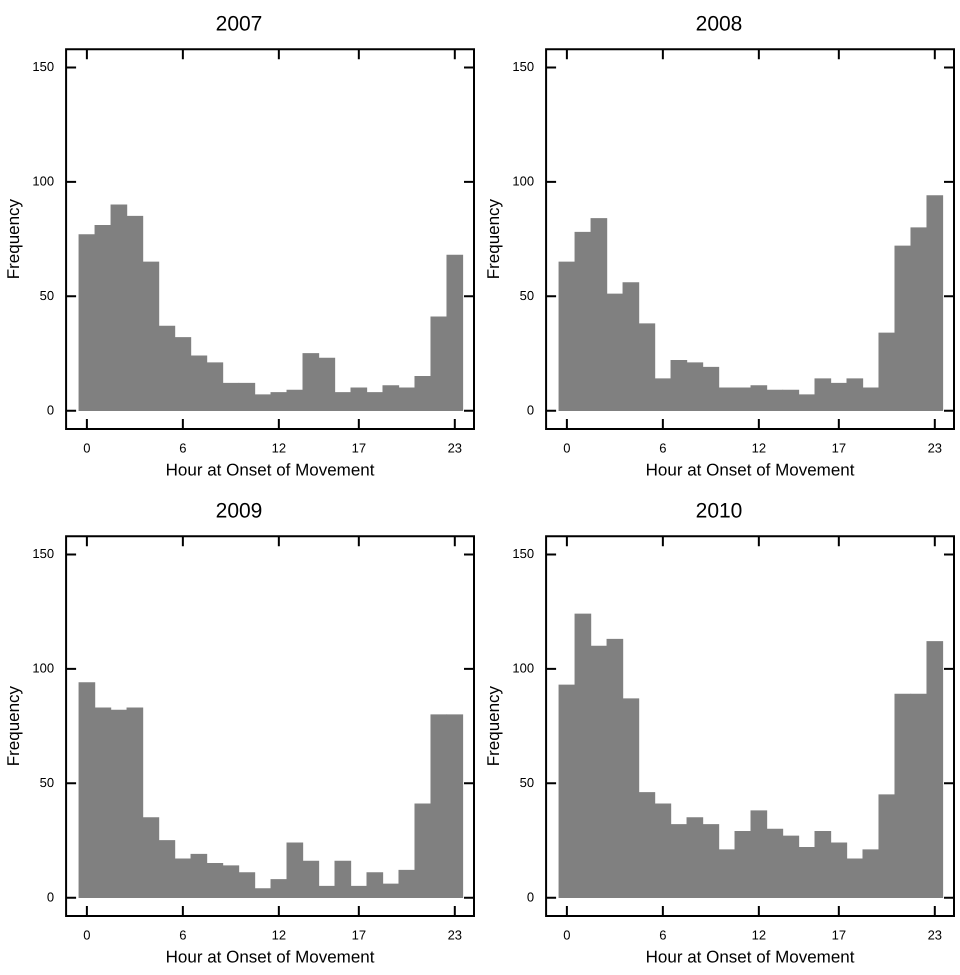  What do you see at coordinates (239, 510) in the screenshot?
I see `chart-title: 2009` at bounding box center [239, 510].